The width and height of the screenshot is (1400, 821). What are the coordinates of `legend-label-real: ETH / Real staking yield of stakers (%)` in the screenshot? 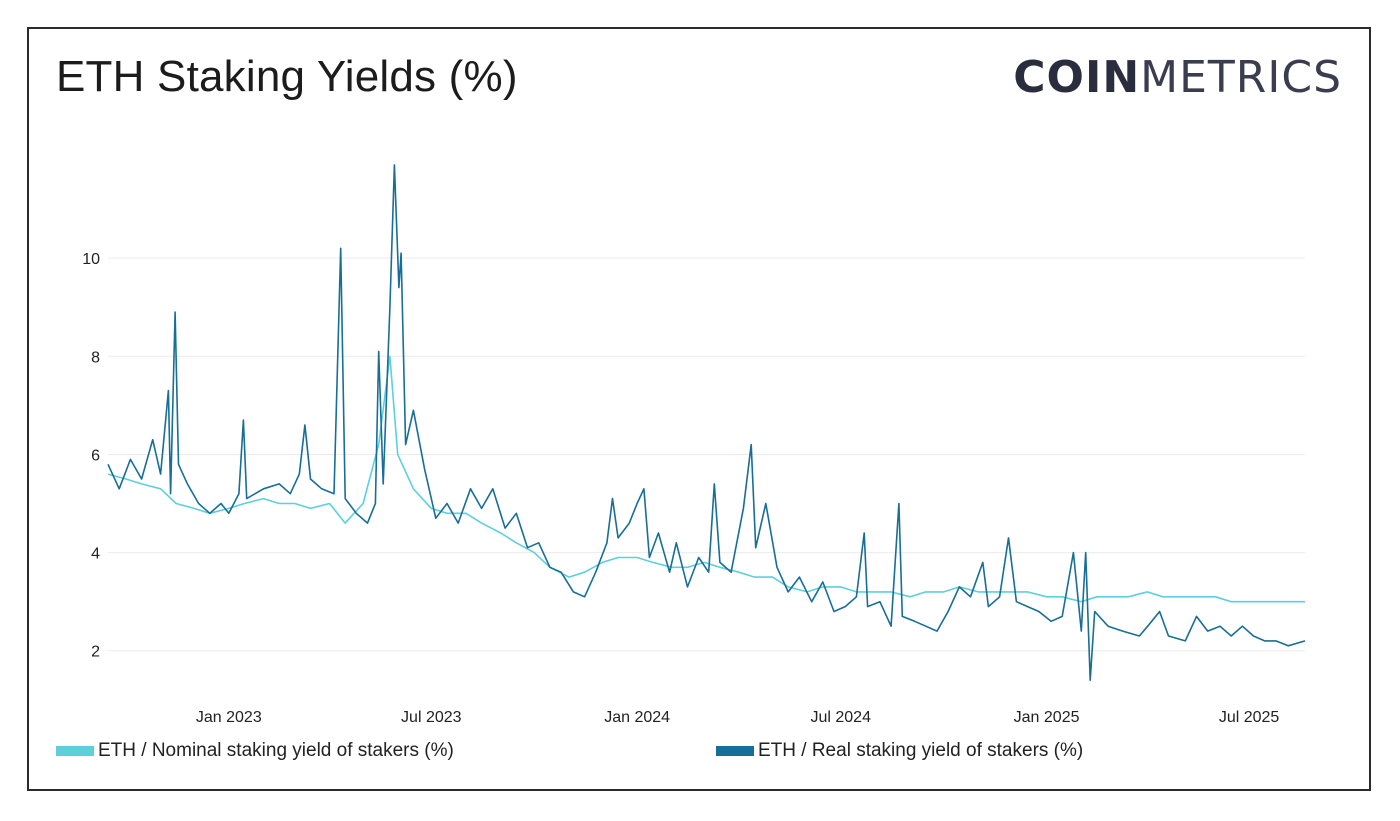 It's located at (921, 750).